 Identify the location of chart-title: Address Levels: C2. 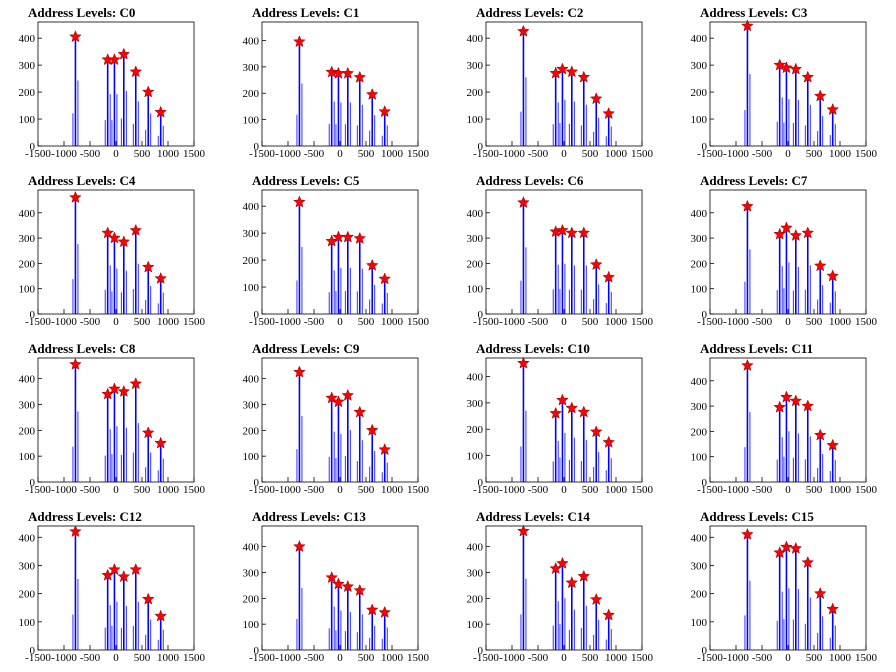
(530, 12).